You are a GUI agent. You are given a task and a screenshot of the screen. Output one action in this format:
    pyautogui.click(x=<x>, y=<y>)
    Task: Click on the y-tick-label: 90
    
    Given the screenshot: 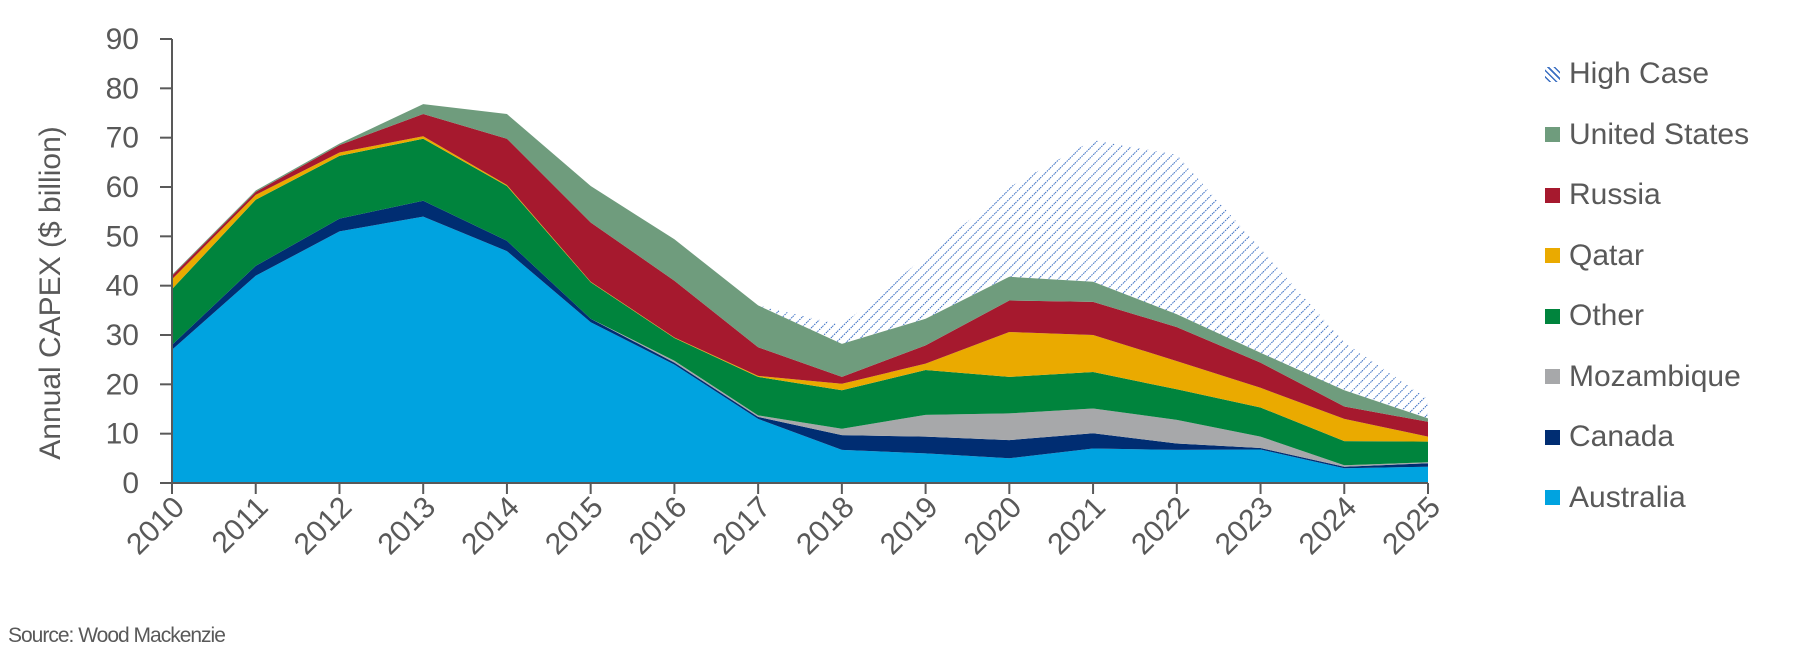 What is the action you would take?
    pyautogui.click(x=122, y=39)
    